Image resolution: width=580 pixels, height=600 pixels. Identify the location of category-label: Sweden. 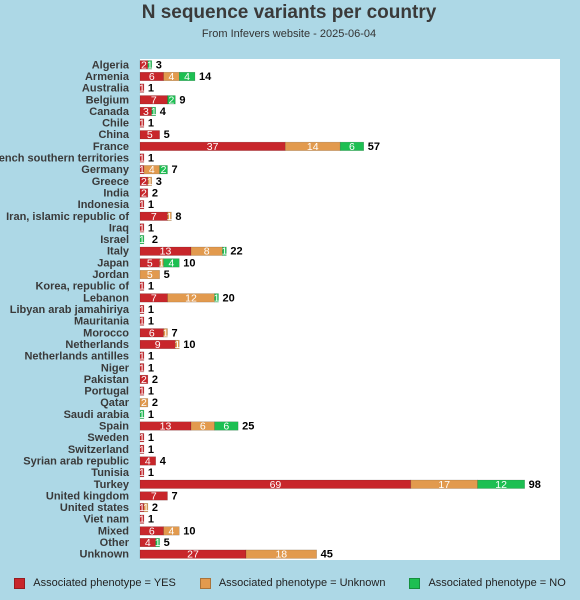
(108, 438).